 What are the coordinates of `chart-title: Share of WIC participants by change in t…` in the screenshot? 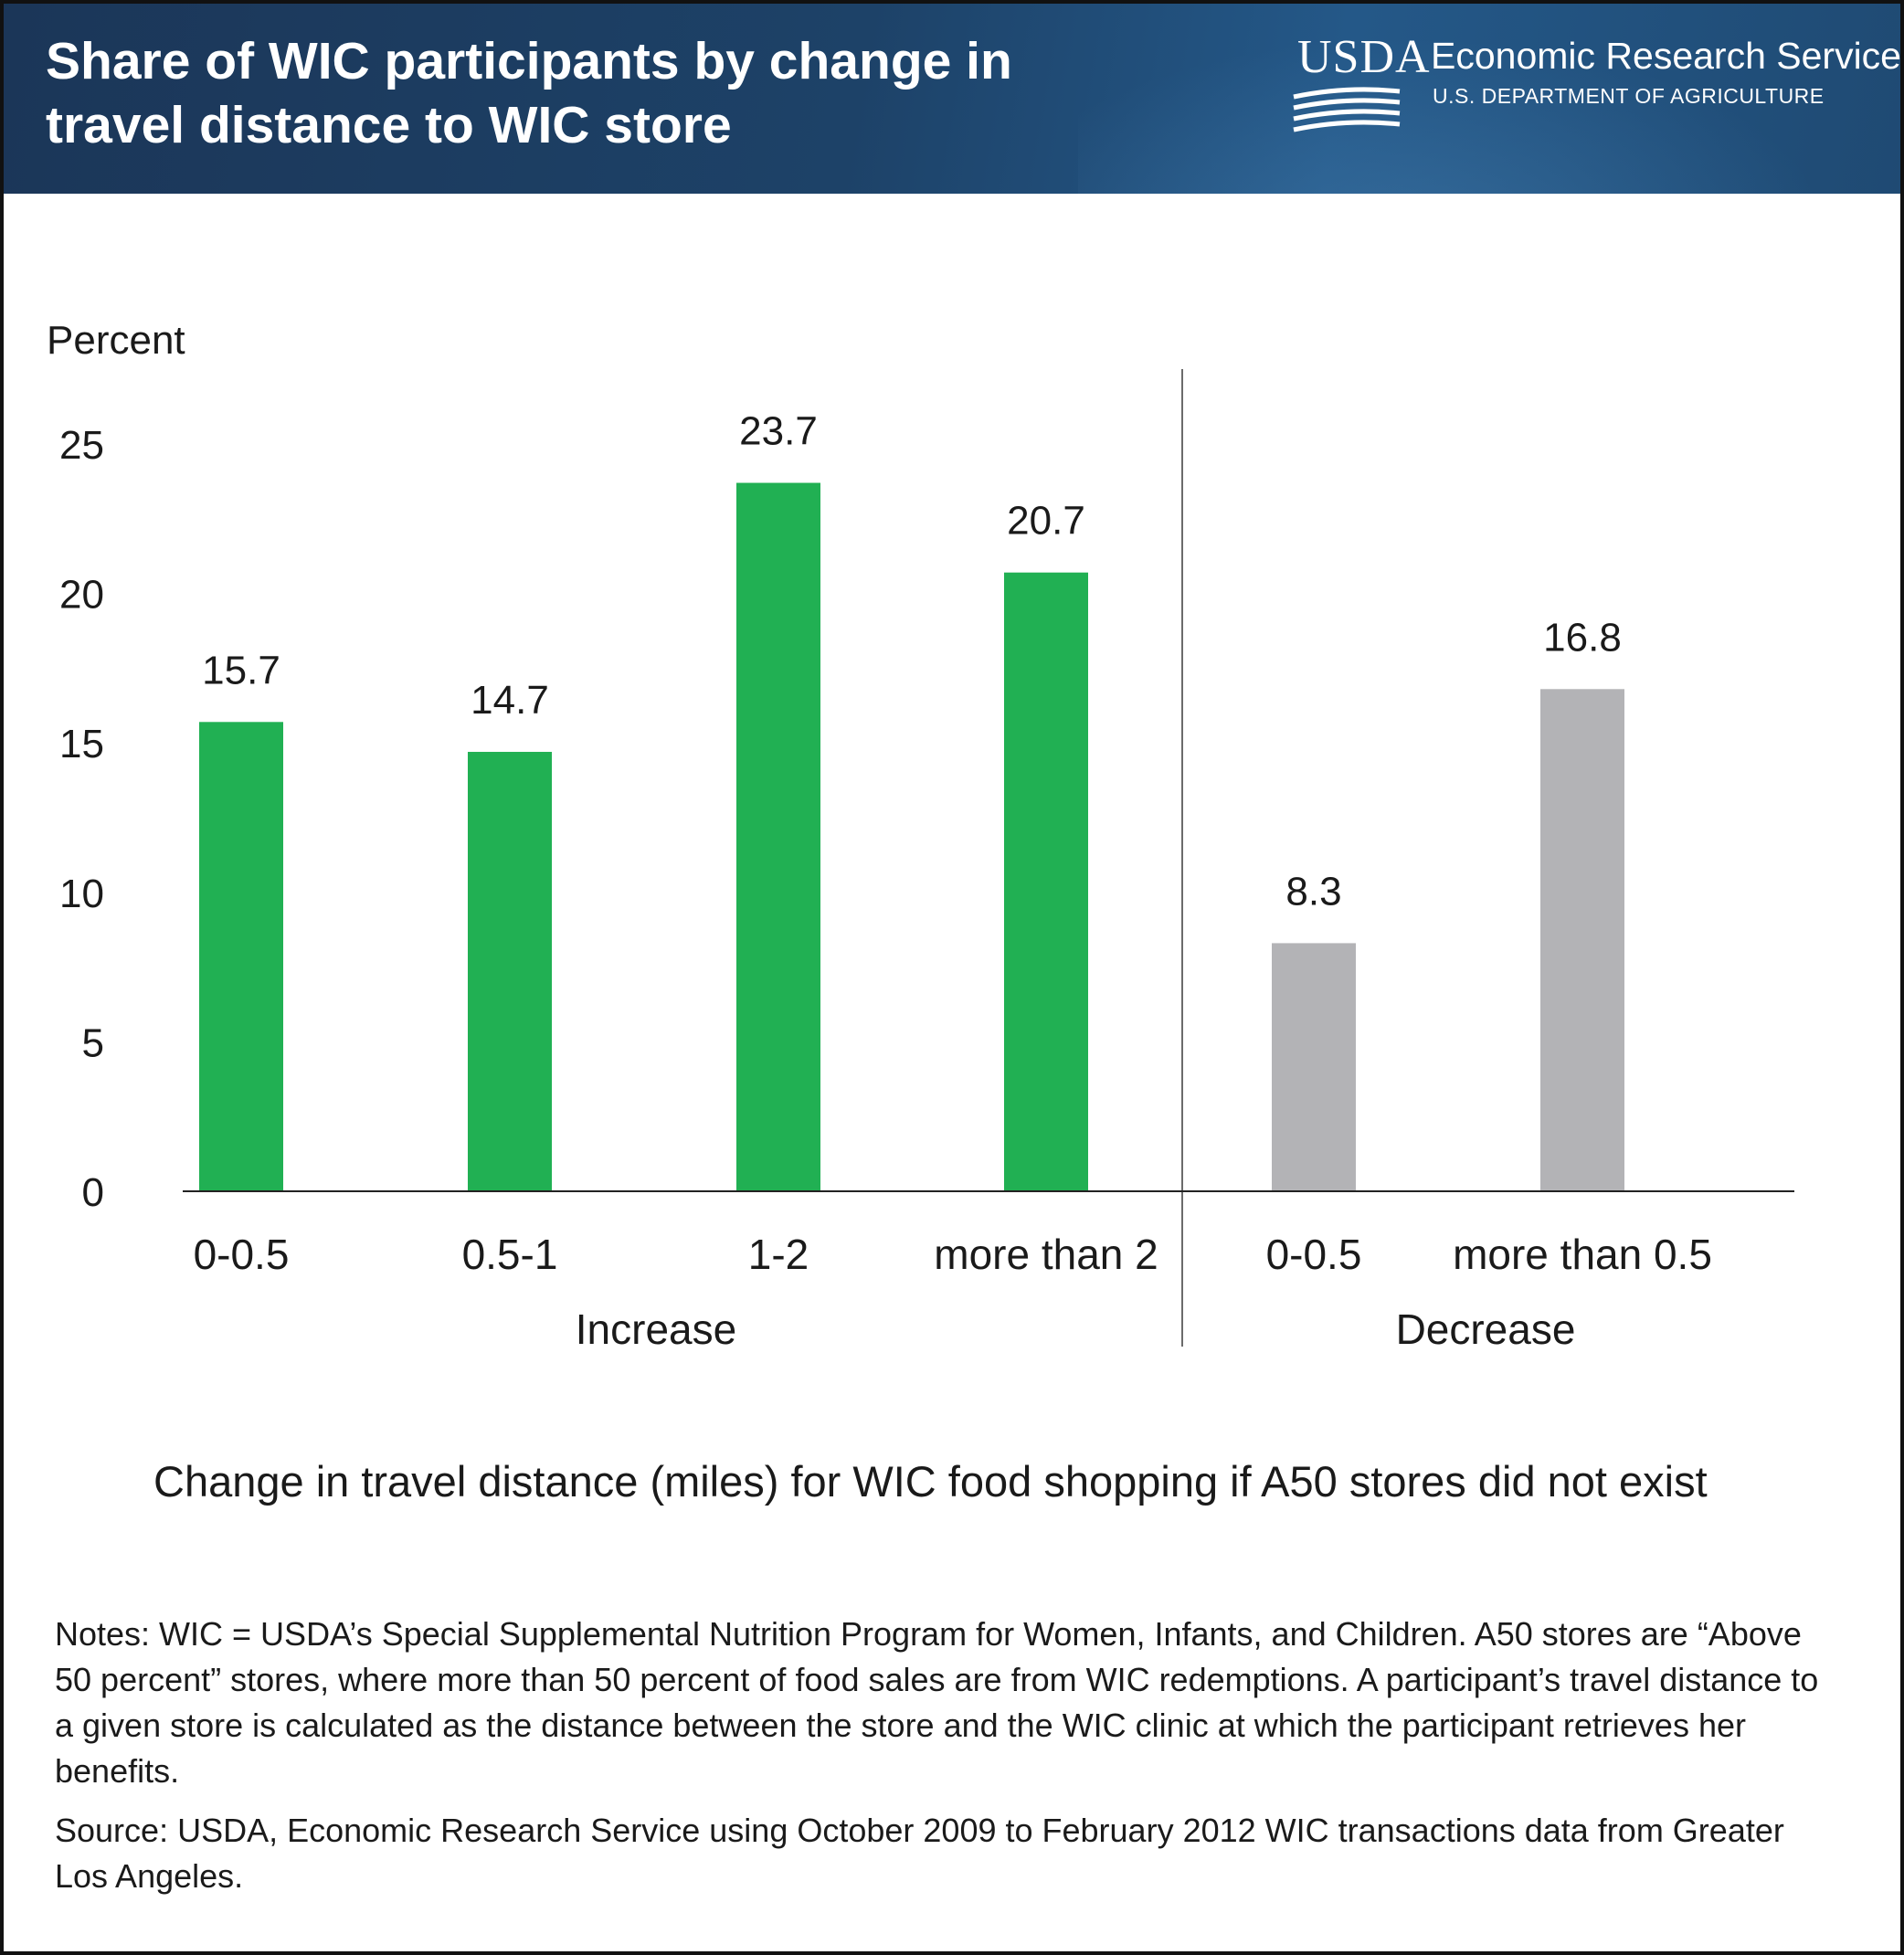 It's located at (529, 93).